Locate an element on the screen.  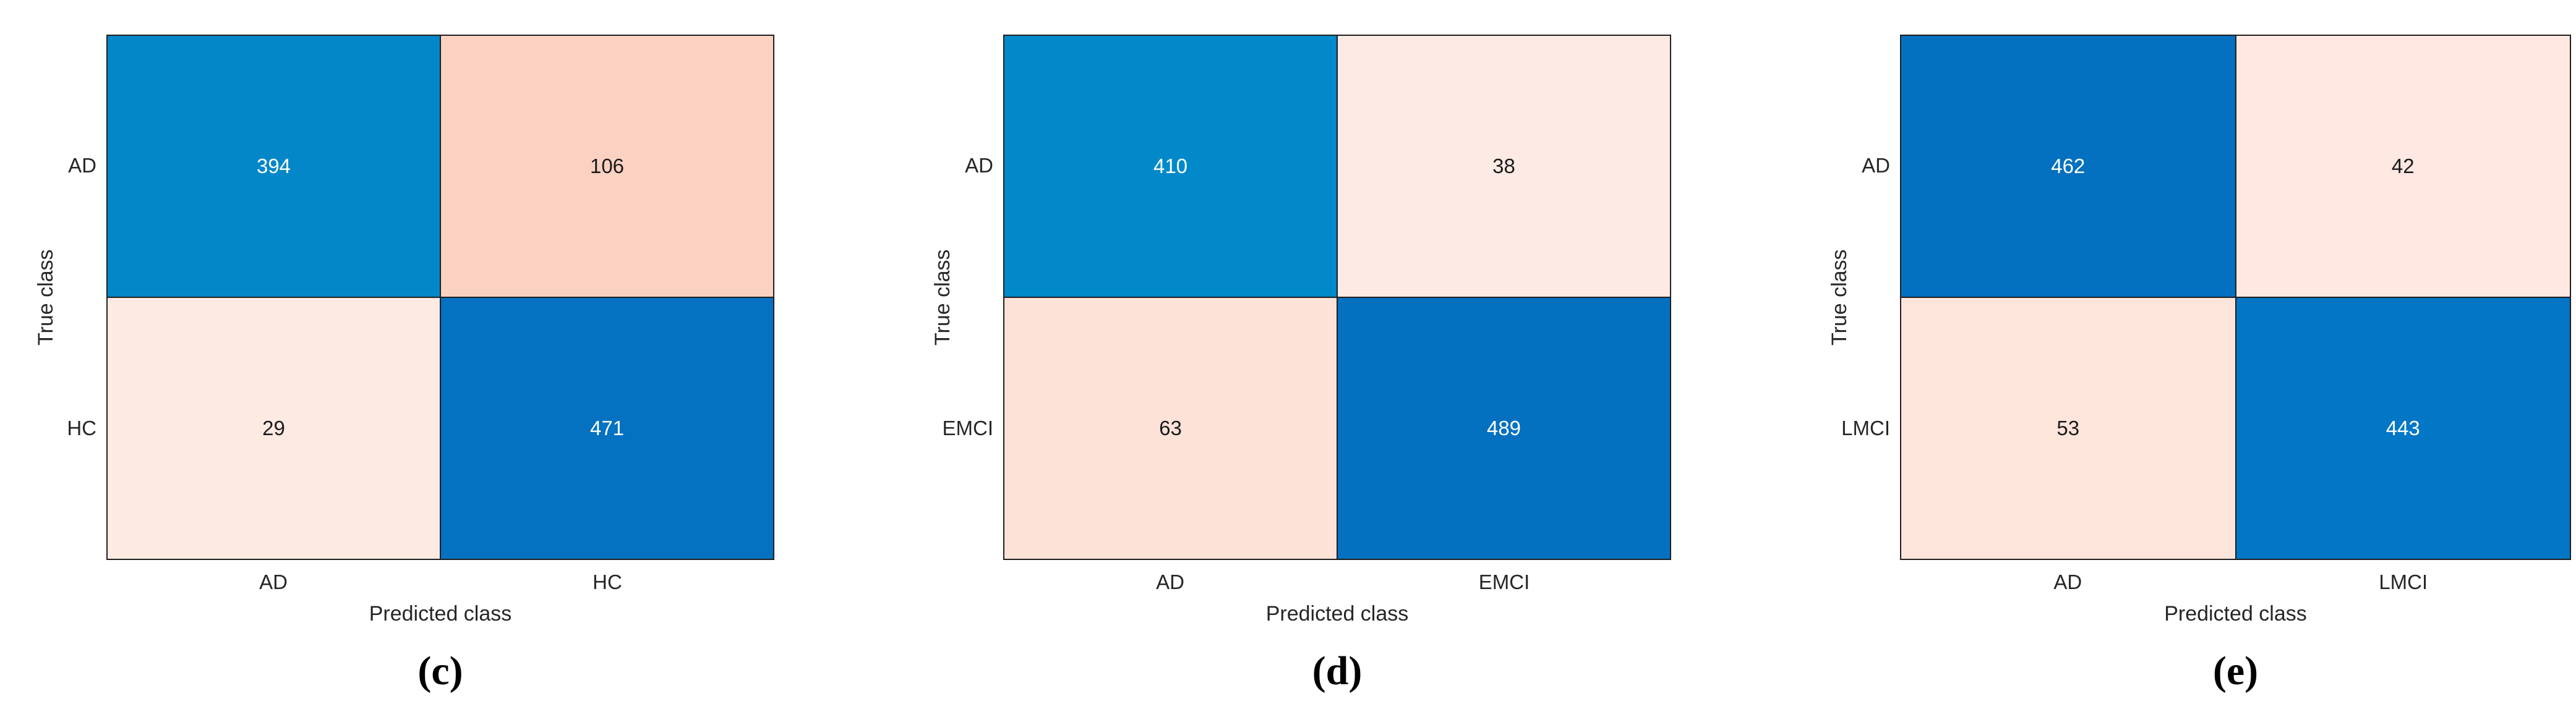
matrix-cell: 38 is located at coordinates (1504, 166).